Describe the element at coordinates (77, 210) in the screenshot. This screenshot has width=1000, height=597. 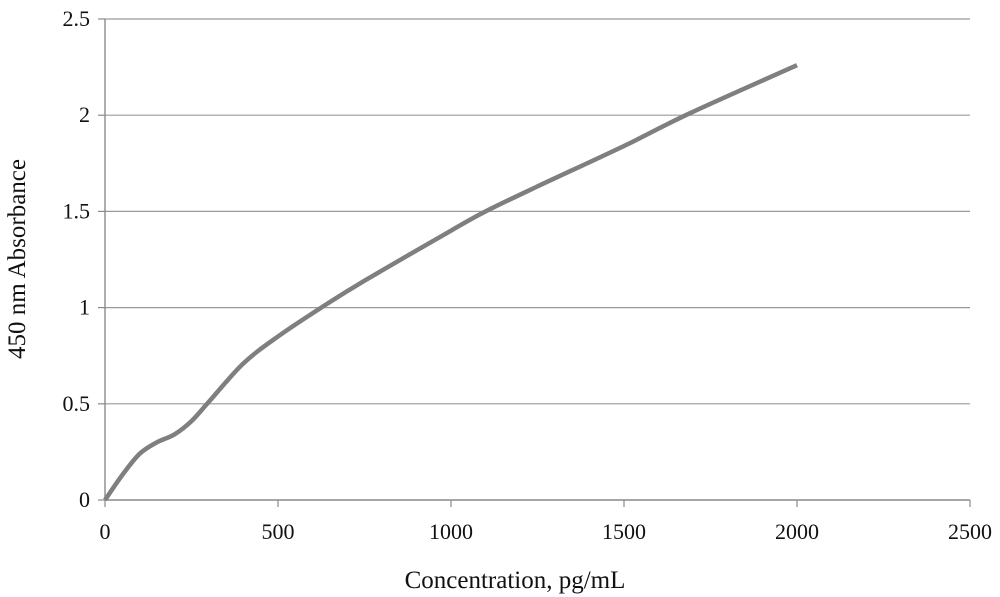
I see `y-tick-label-3: 1.5` at that location.